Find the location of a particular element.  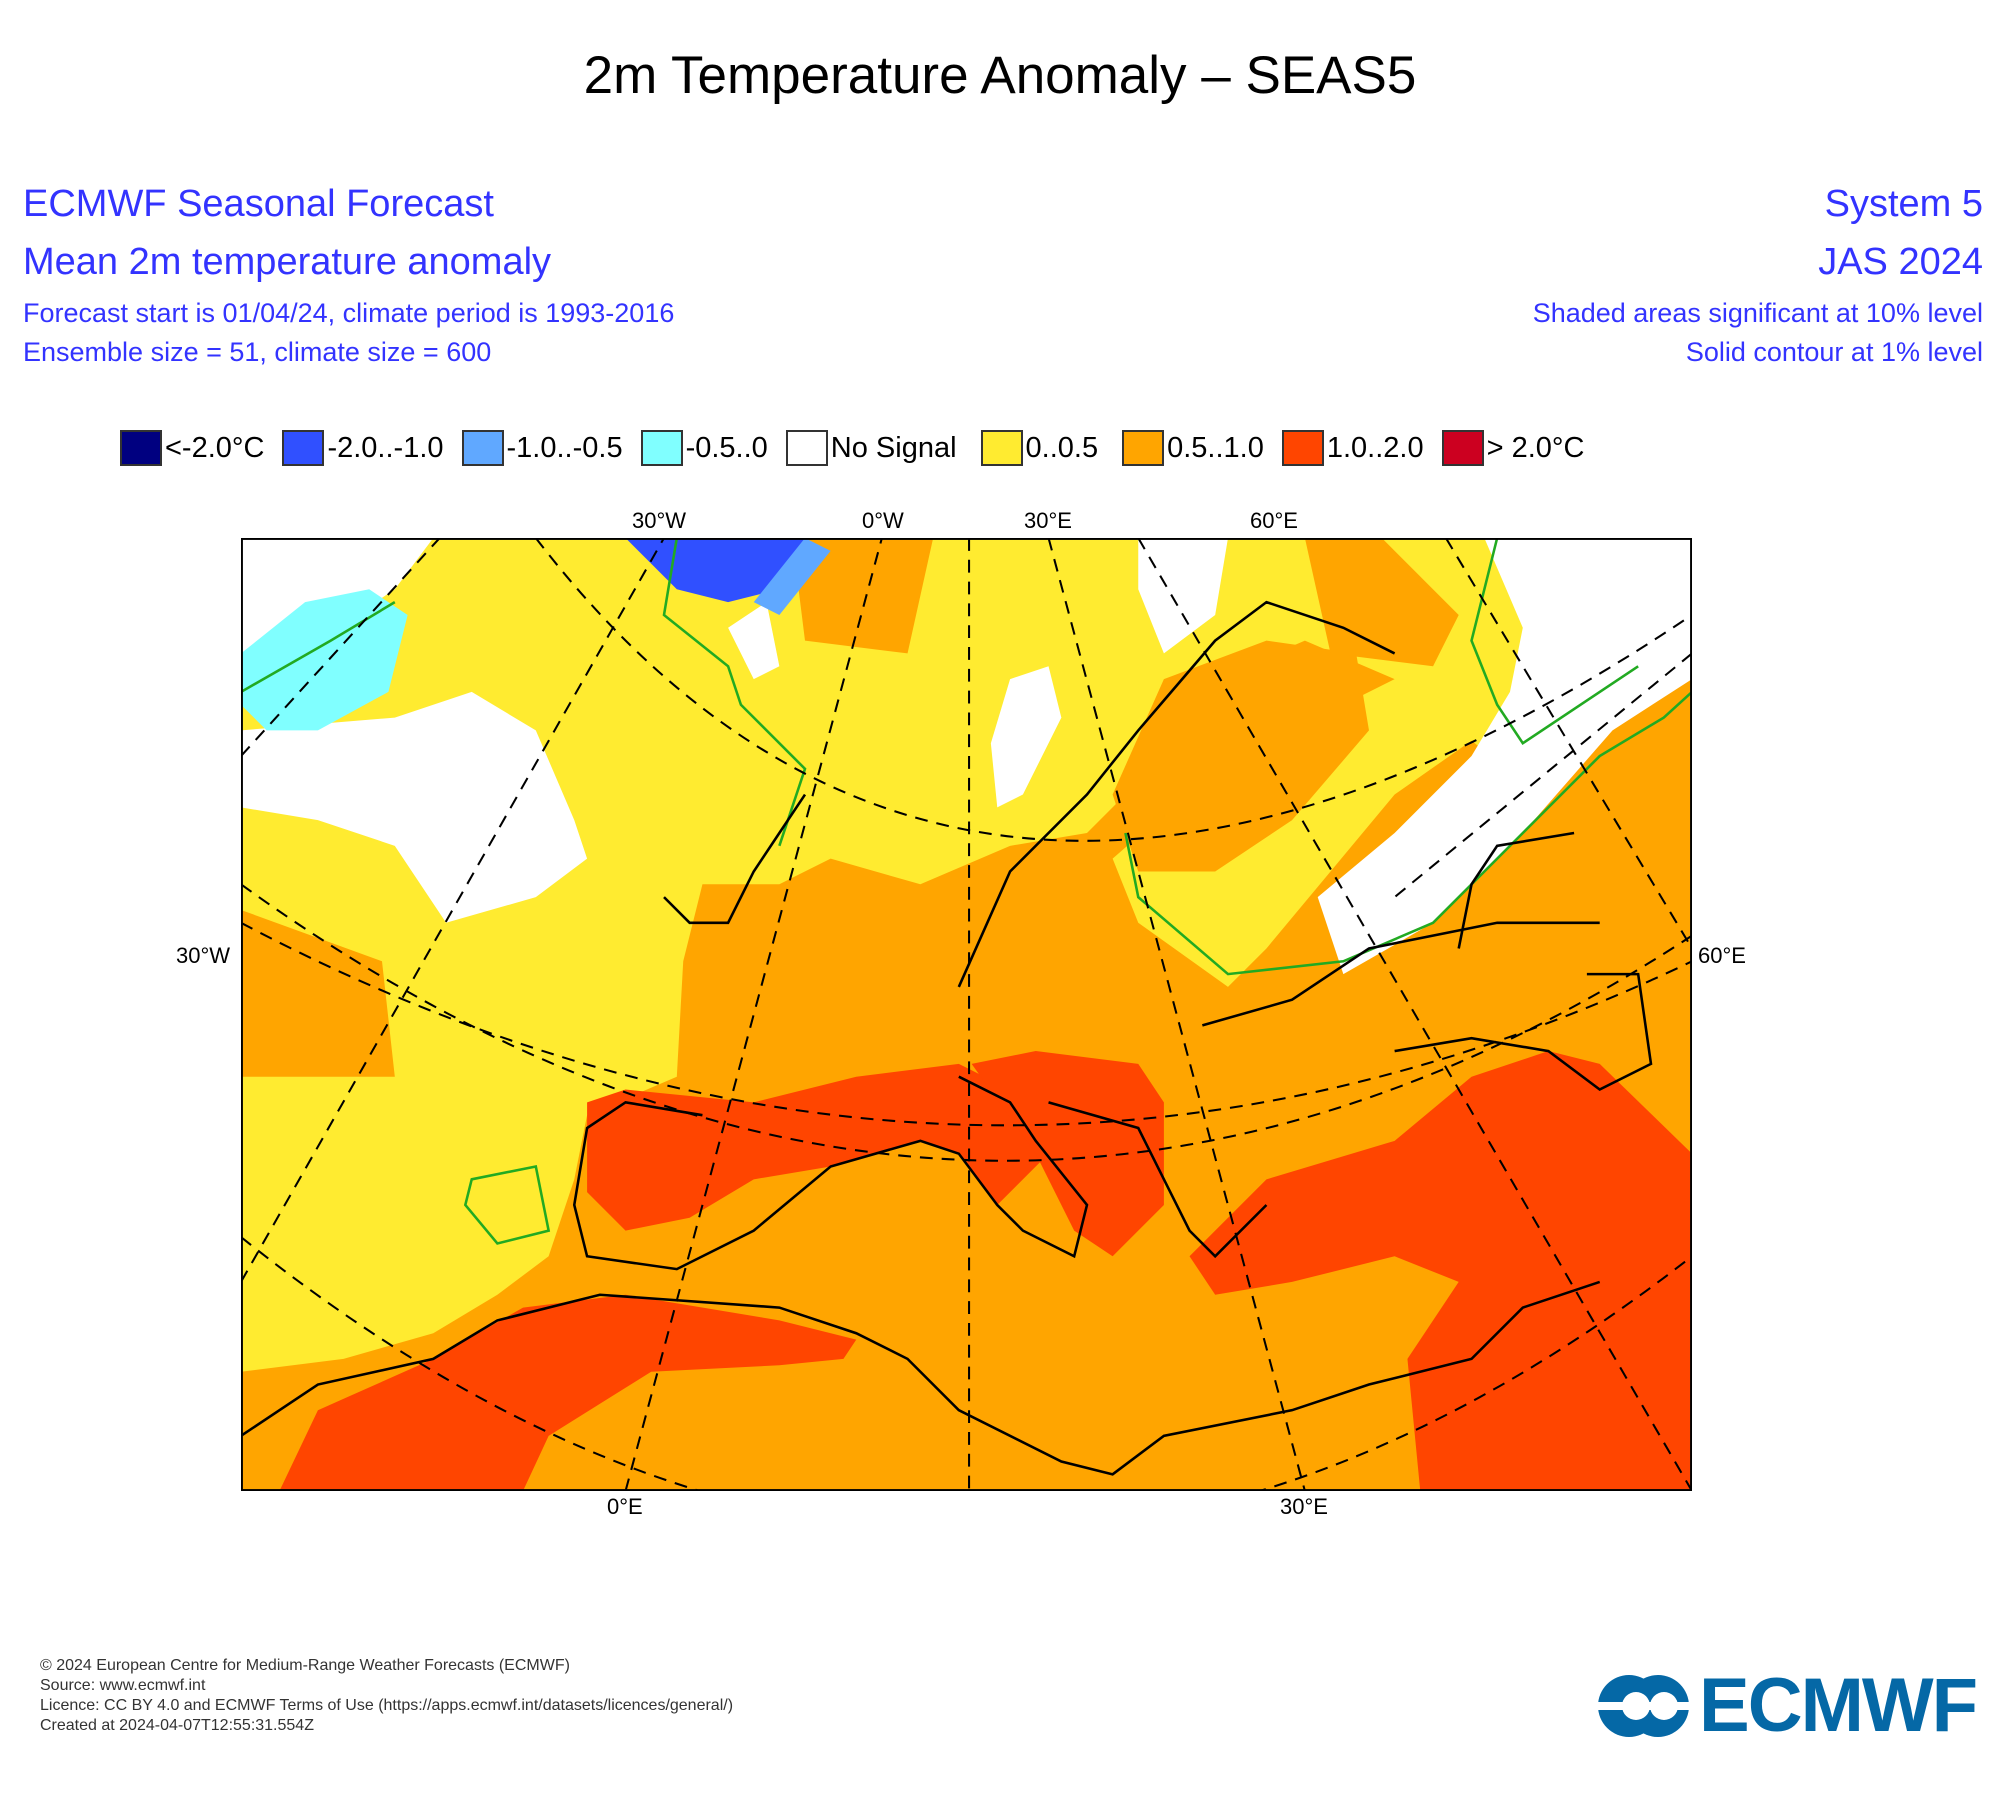

legend-item: 0..0.5 is located at coordinates (1039, 448).